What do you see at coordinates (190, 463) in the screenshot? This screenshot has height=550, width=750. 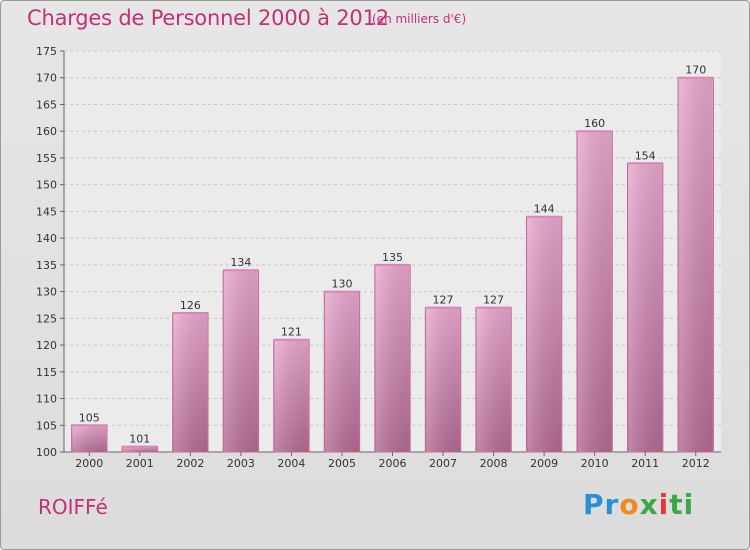 I see `x-tick-label: 2002` at bounding box center [190, 463].